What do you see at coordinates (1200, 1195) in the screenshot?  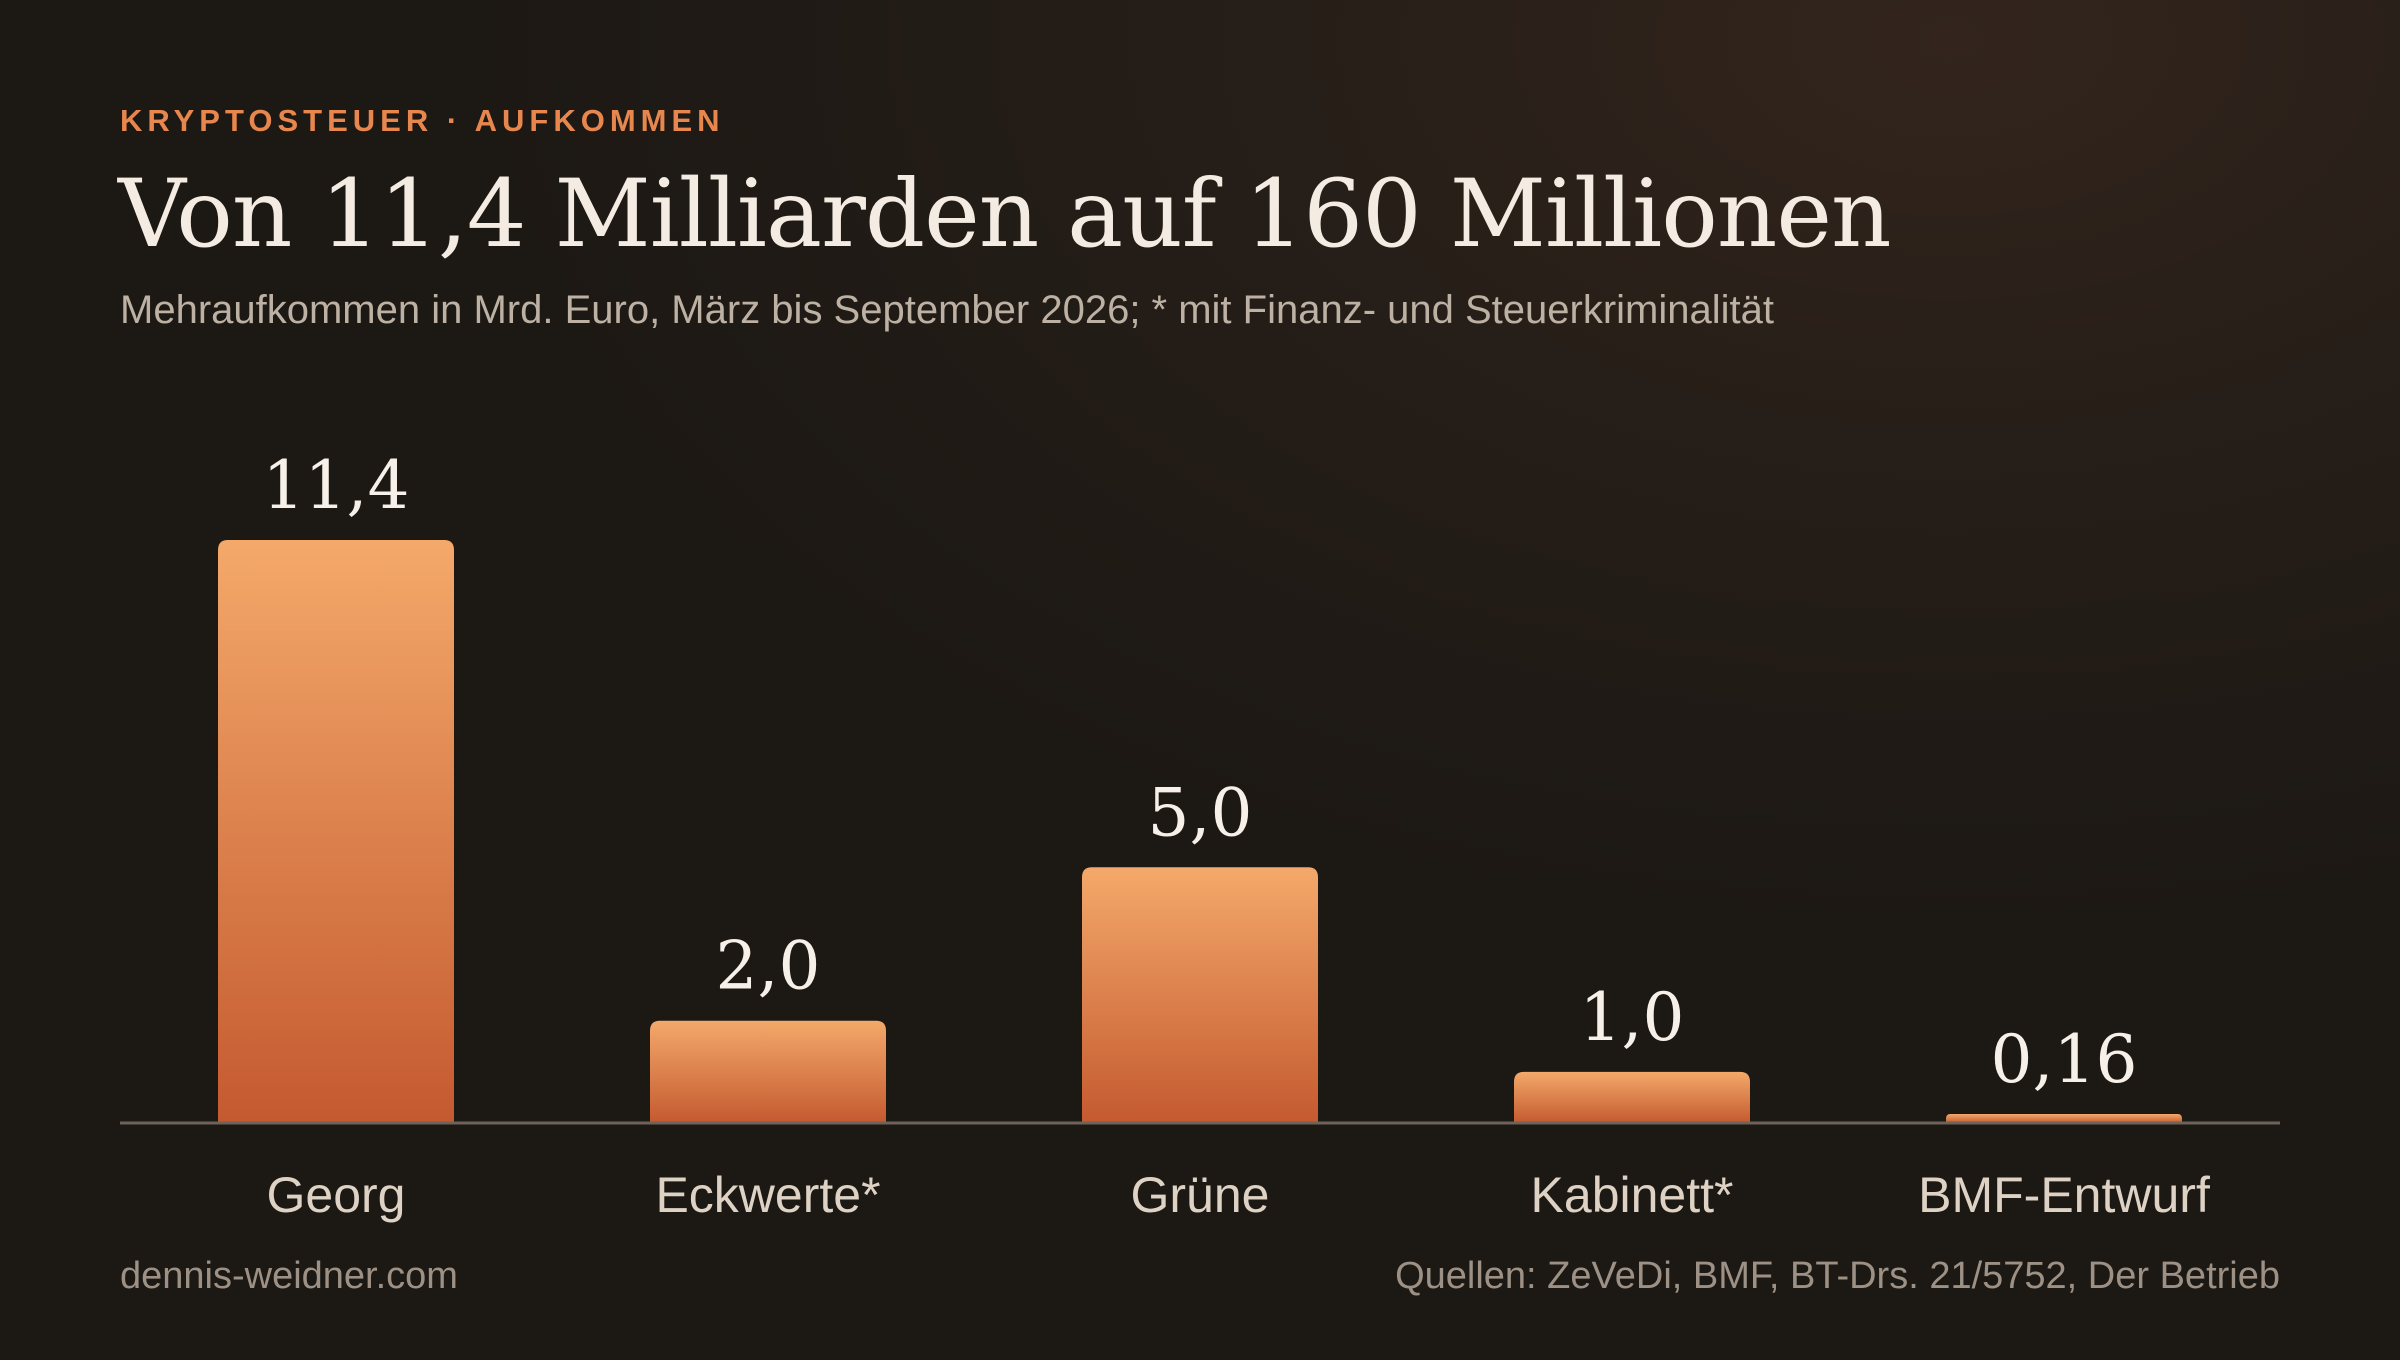 I see `category-label-2: Grüne` at bounding box center [1200, 1195].